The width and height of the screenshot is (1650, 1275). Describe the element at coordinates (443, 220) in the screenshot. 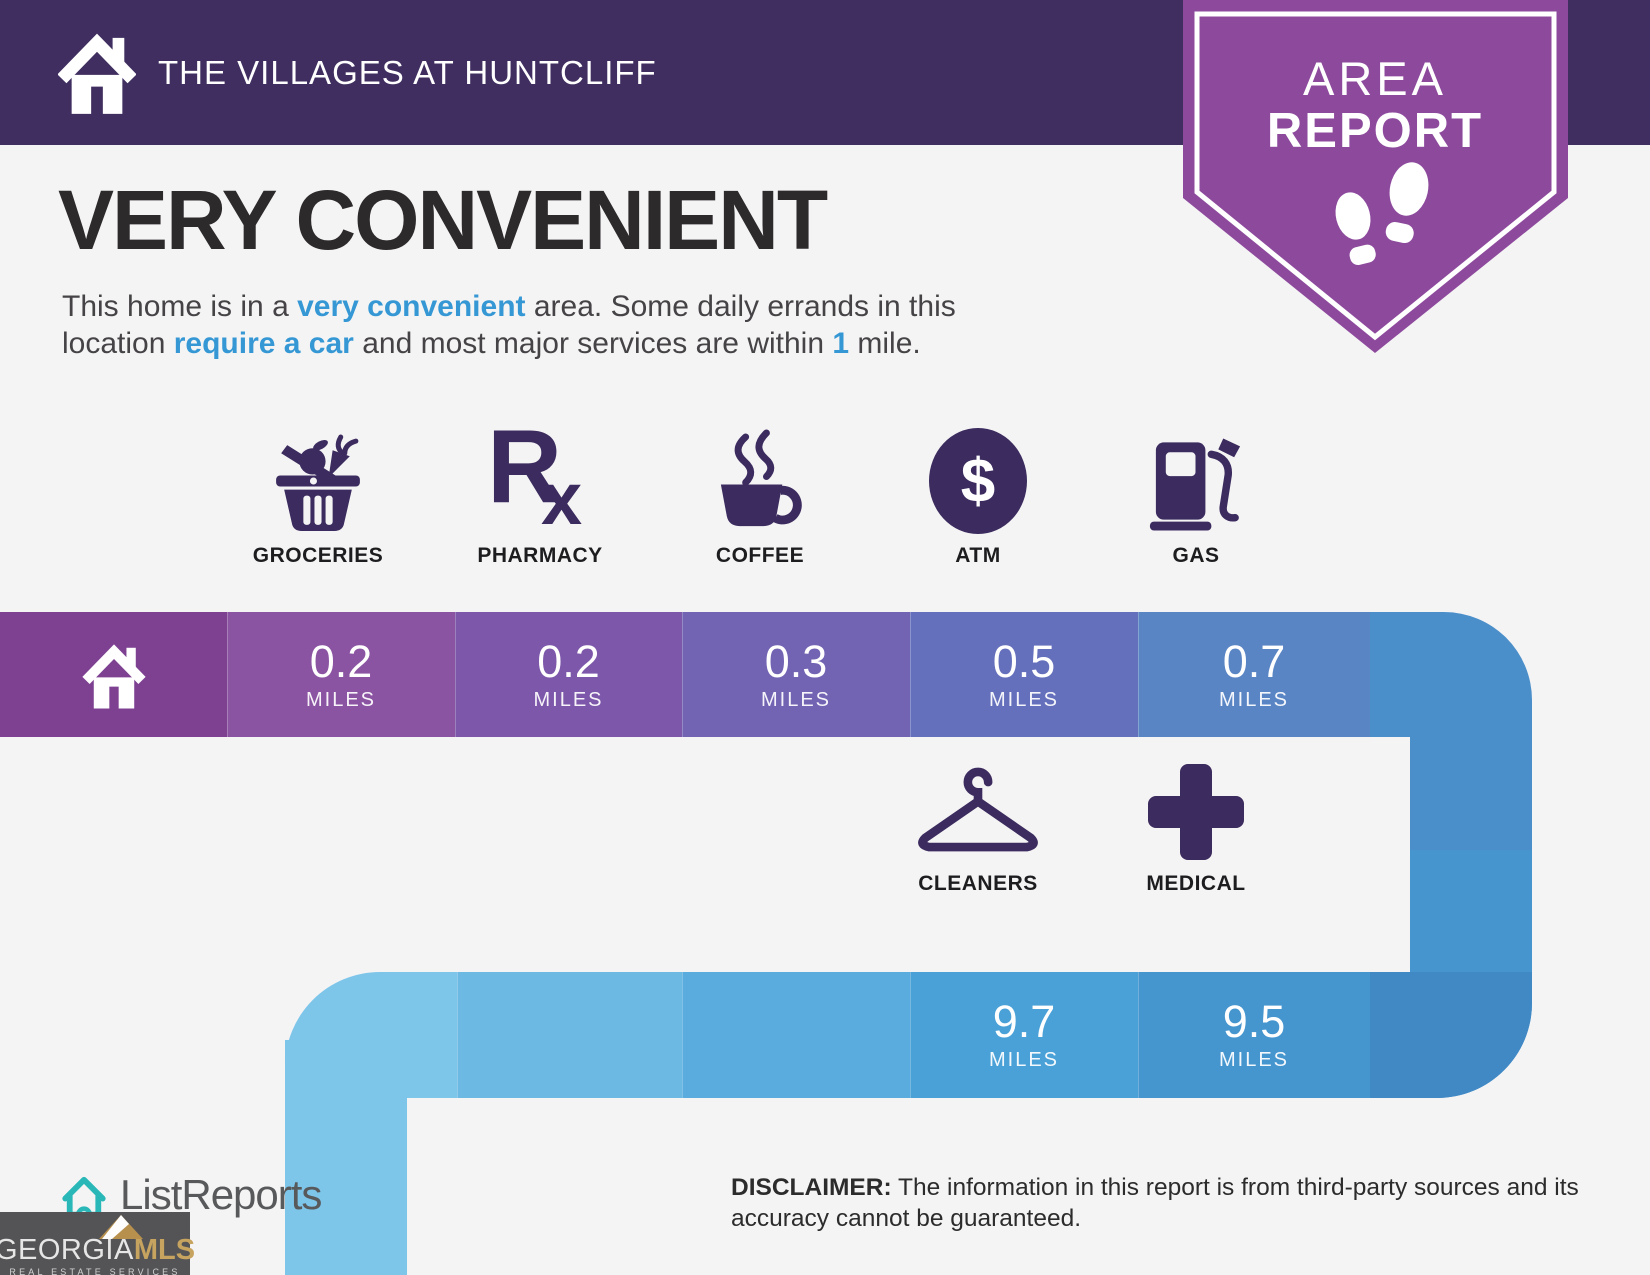

I see `page-title: VERY CONVENIENT` at that location.